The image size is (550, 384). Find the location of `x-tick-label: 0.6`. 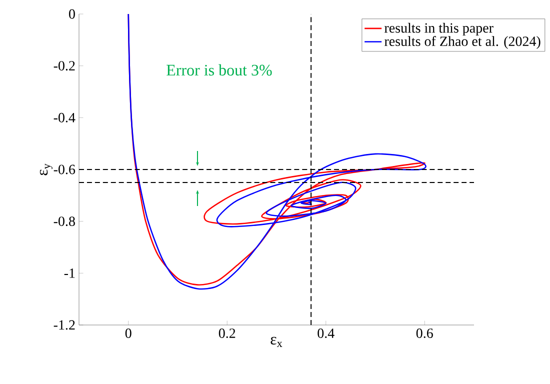

x-tick-label: 0.6 is located at coordinates (424, 333).